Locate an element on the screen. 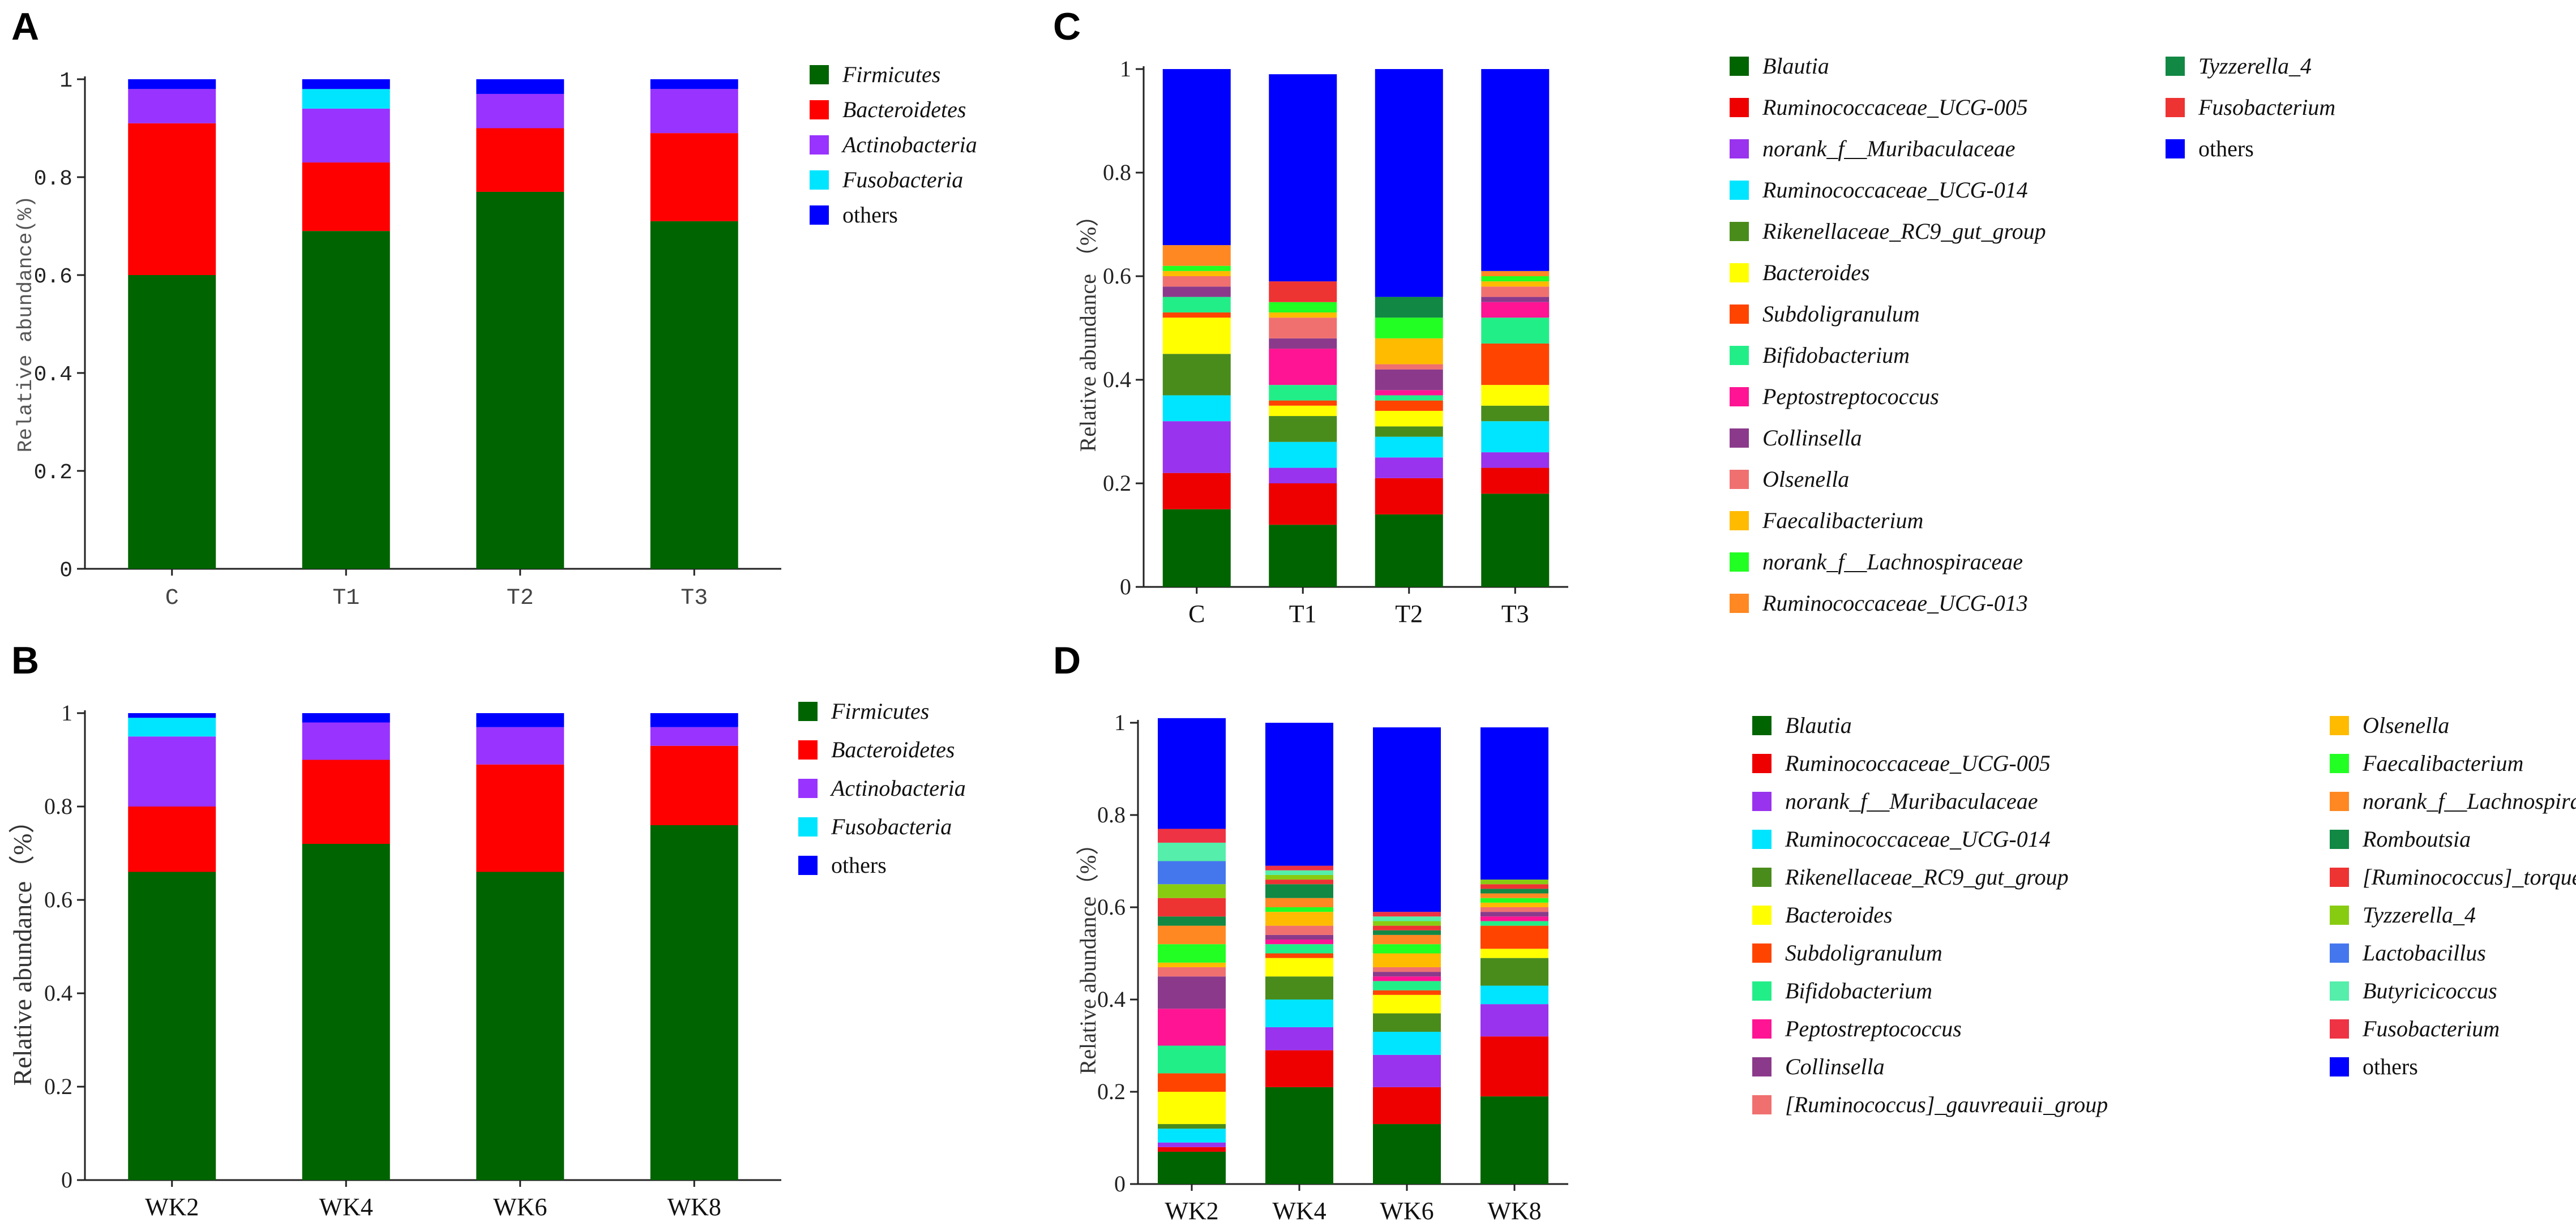 The height and width of the screenshot is (1231, 2576). chart-c-ytick-label: 0.4 is located at coordinates (1117, 379).